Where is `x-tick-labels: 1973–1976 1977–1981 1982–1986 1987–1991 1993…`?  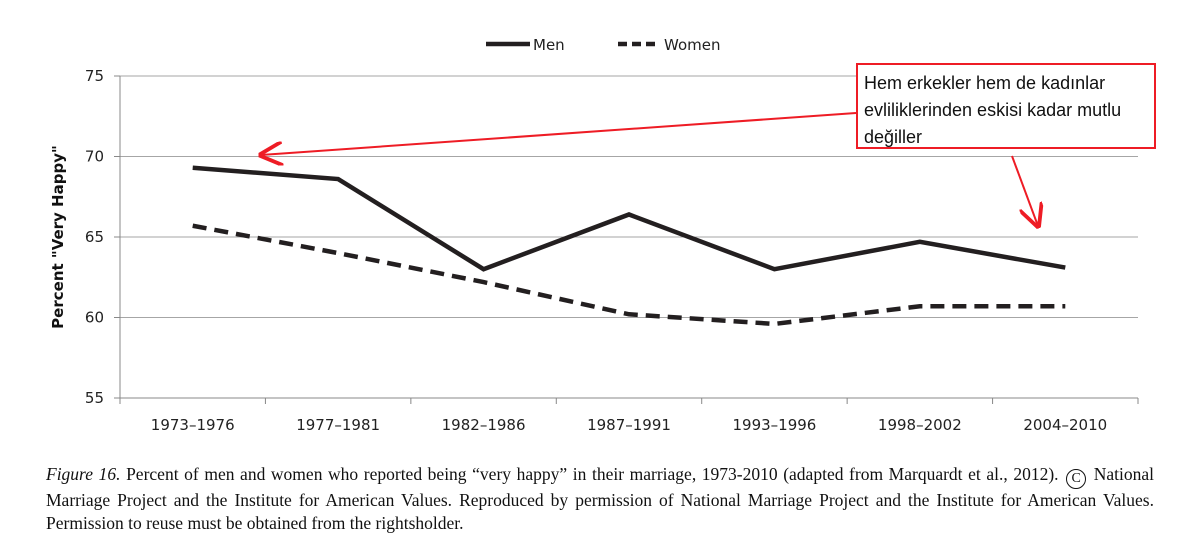
x-tick-labels: 1973–1976 1977–1981 1982–1986 1987–1991 1993… is located at coordinates (629, 416).